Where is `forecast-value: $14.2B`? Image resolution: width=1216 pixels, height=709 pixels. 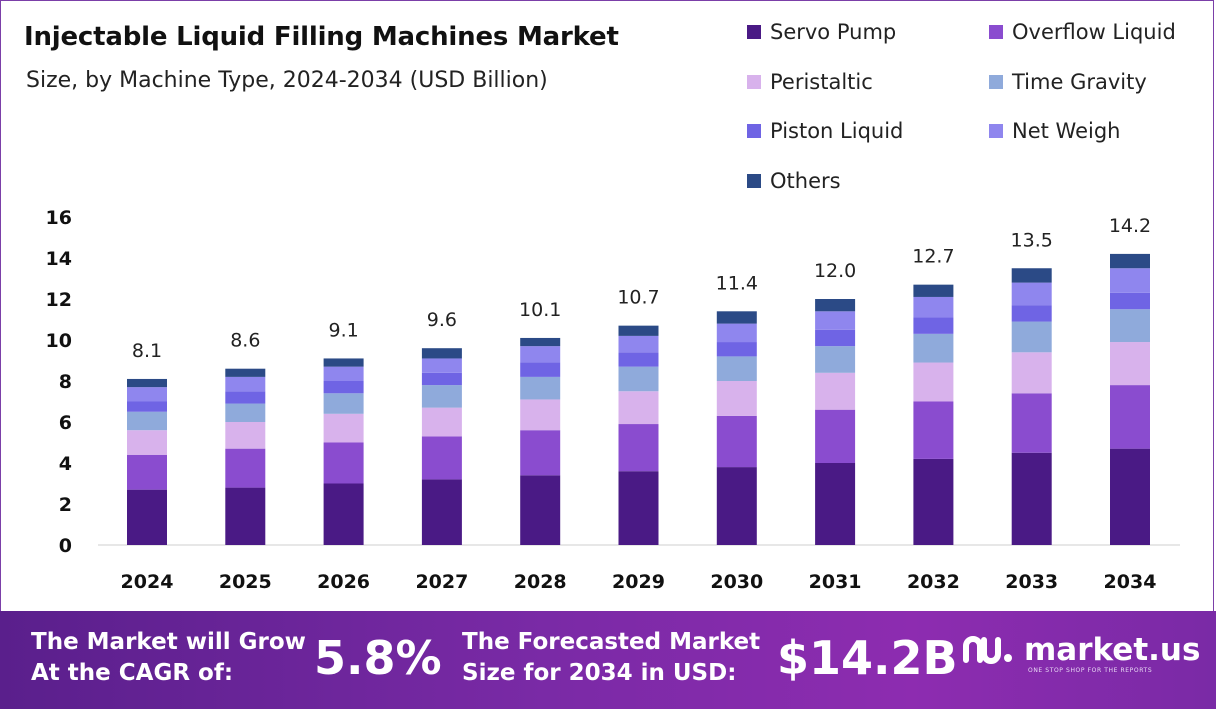
forecast-value: $14.2B is located at coordinates (867, 658).